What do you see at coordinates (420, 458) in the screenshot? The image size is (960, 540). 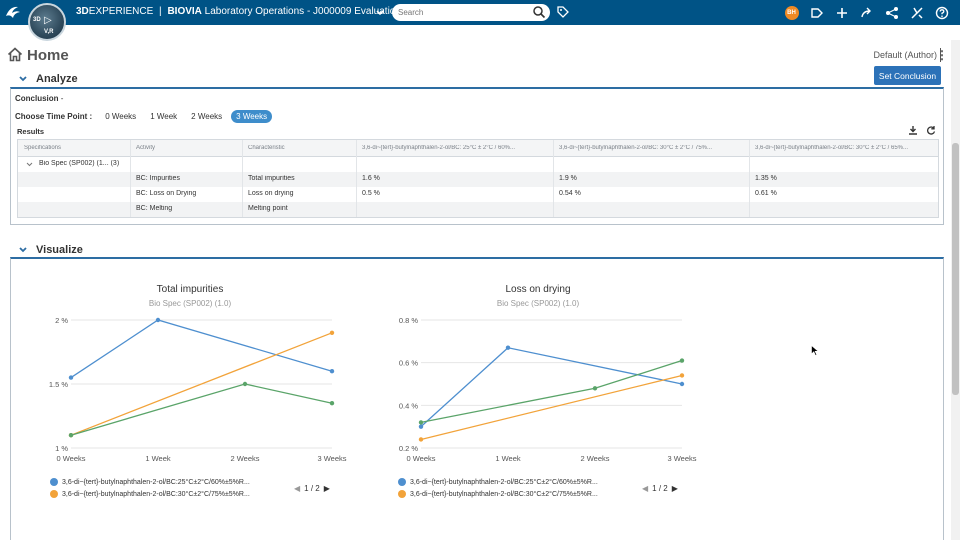 I see `x-tick-label: 0 Weeks` at bounding box center [420, 458].